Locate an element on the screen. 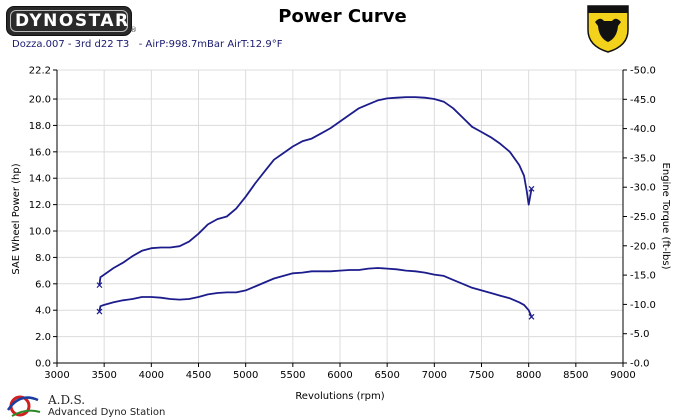 This screenshot has width=685, height=420. x-tick-label: 5000 is located at coordinates (245, 375).